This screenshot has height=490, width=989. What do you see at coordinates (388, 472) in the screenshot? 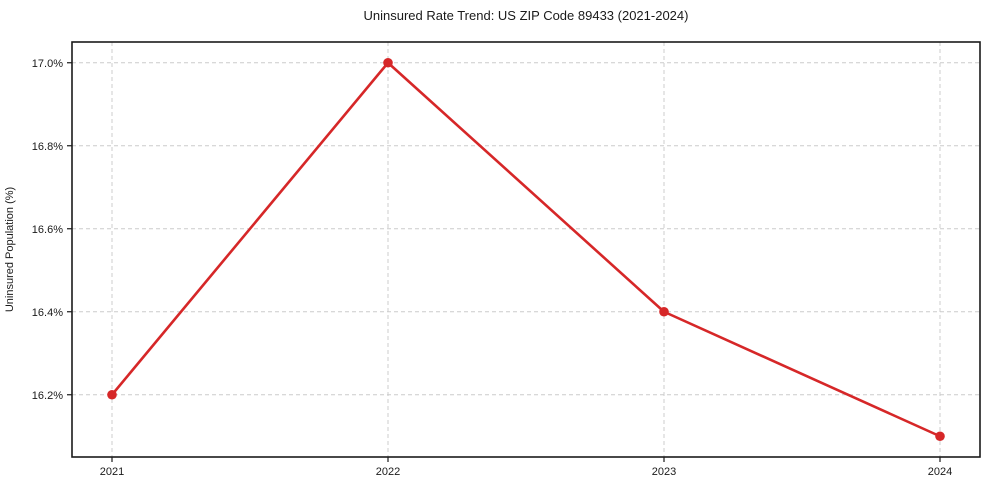
I see `x-tick-label: 2022` at bounding box center [388, 472].